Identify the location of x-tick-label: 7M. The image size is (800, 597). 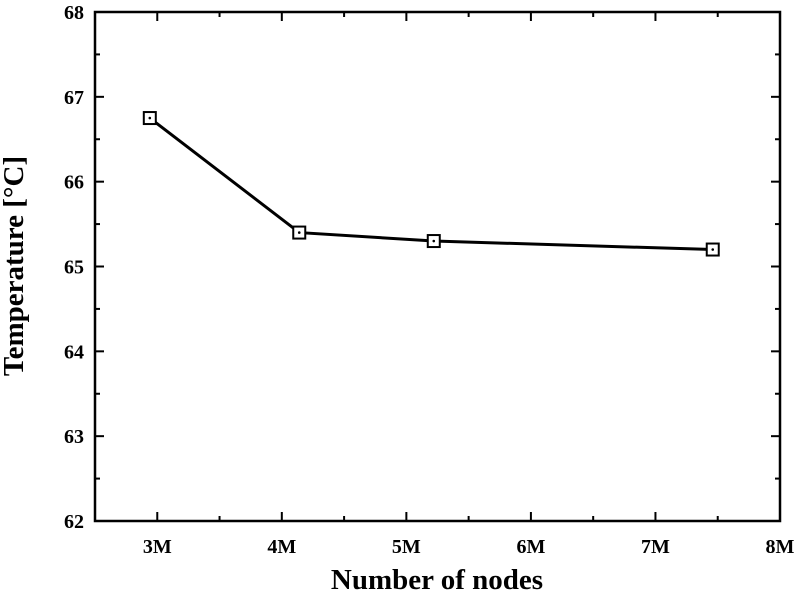
(655, 547).